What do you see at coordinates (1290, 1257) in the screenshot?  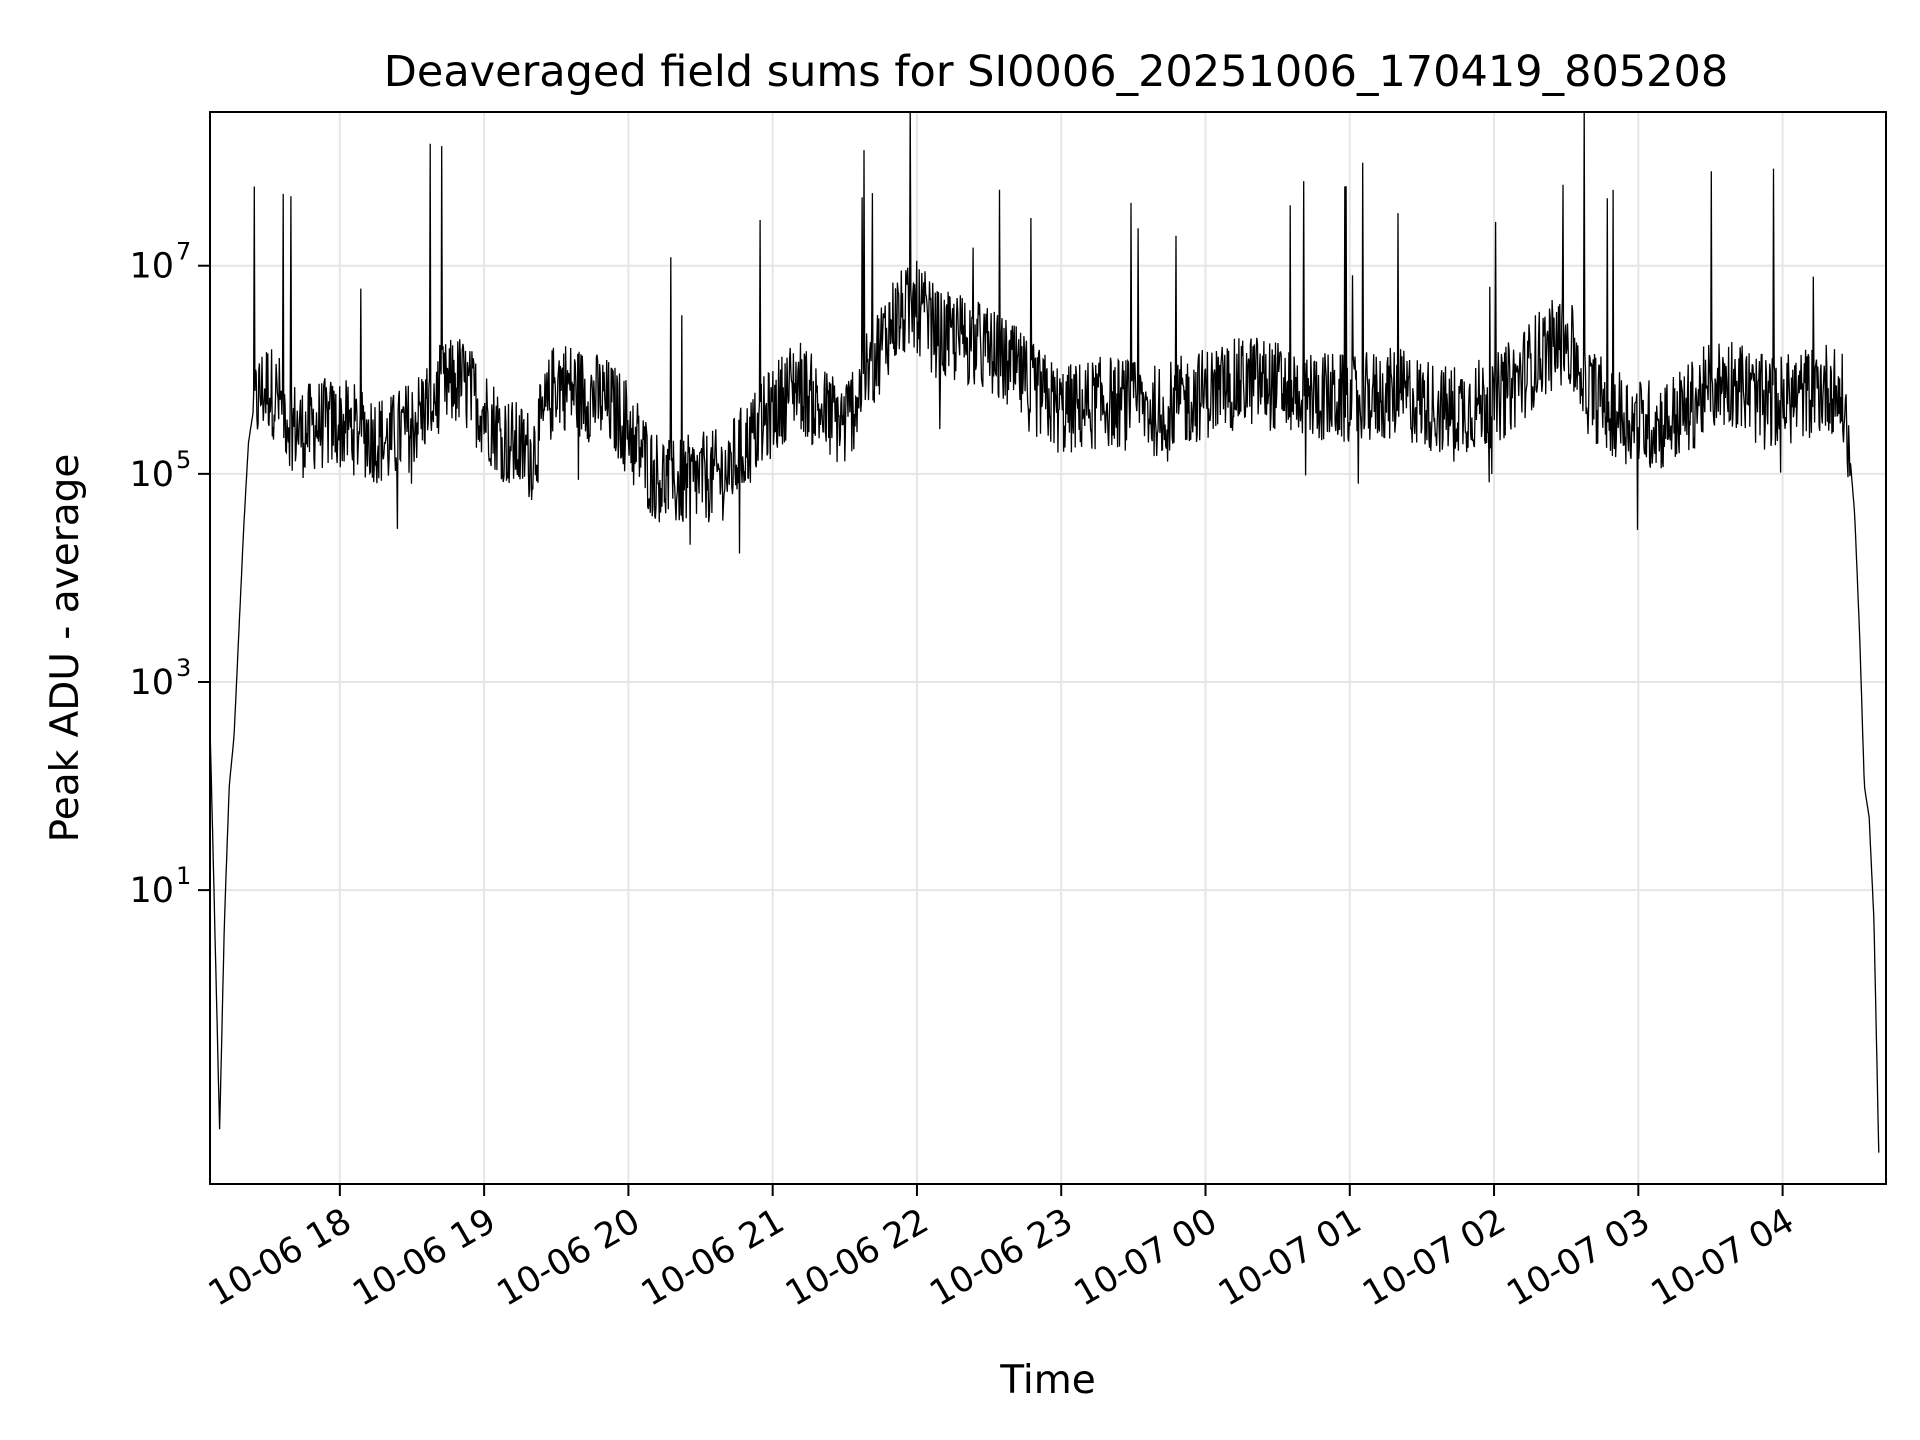 I see `x-tick-label: 10-07 01` at bounding box center [1290, 1257].